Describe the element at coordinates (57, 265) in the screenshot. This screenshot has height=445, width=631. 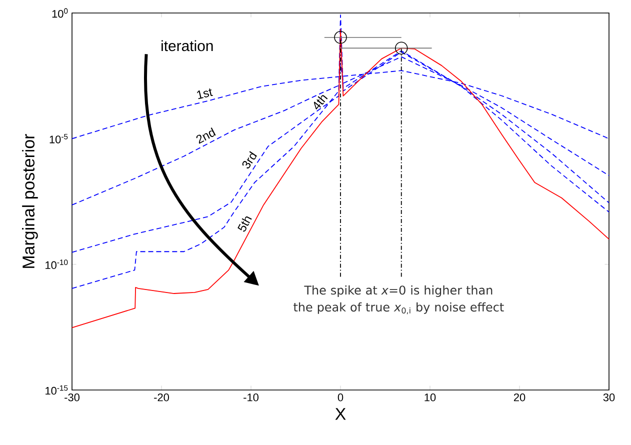
I see `y-tick-label: 10$^{-10}$` at that location.